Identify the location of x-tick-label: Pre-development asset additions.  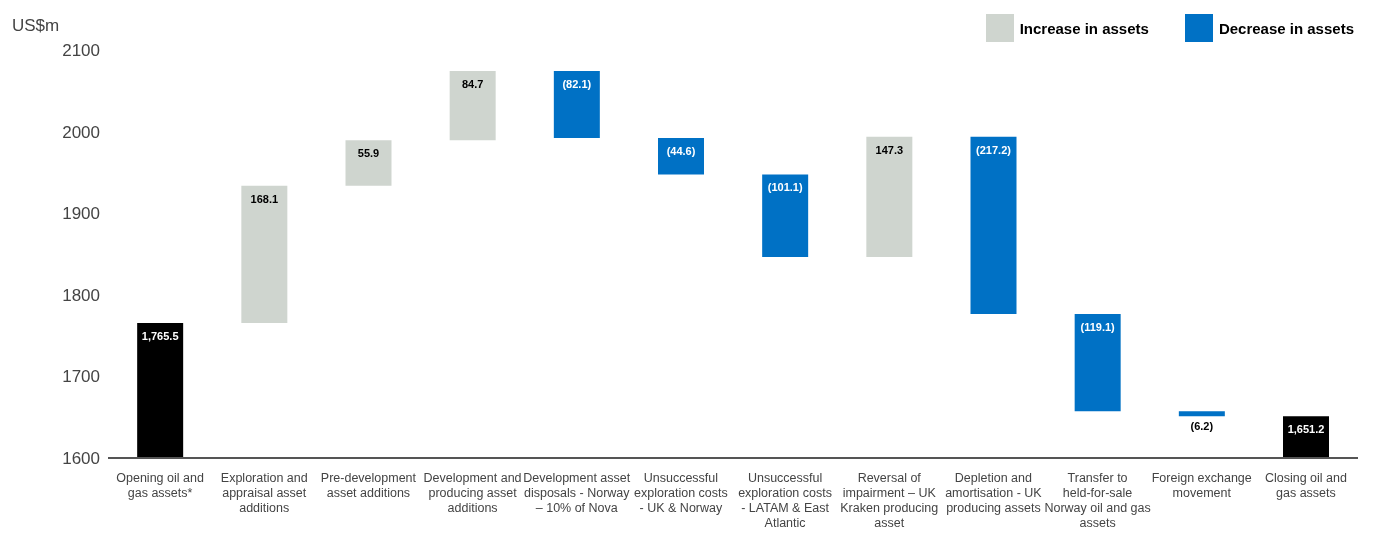
(368, 485).